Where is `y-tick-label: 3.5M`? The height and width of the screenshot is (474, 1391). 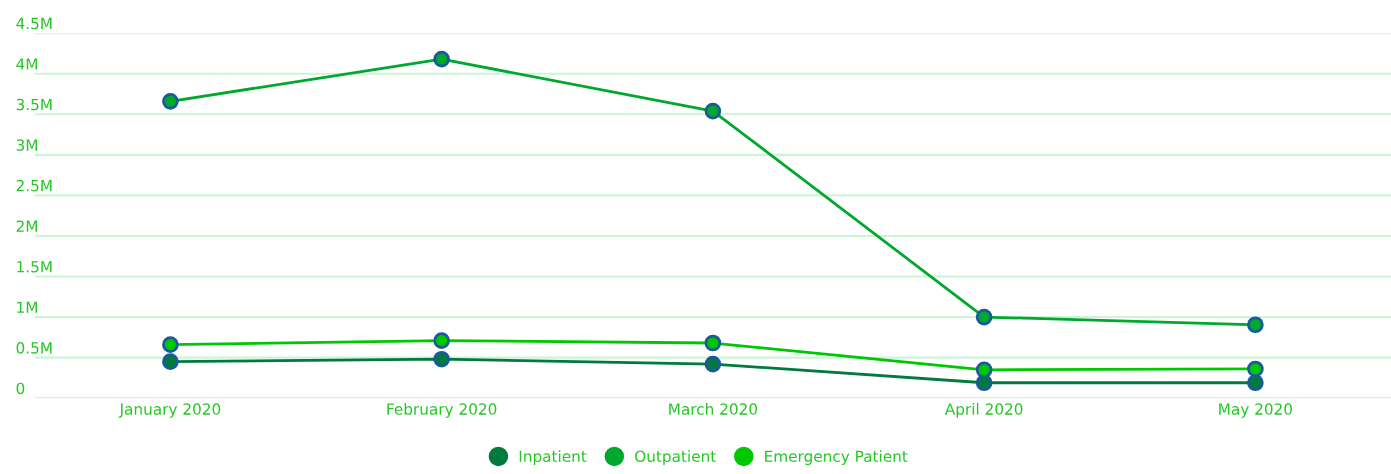
y-tick-label: 3.5M is located at coordinates (34, 104).